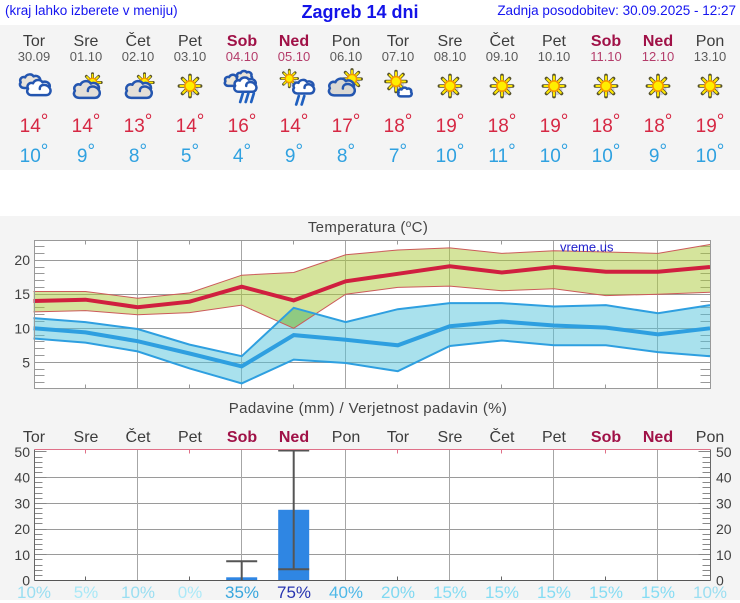 The width and height of the screenshot is (740, 603). Describe the element at coordinates (587, 247) in the screenshot. I see `svg-text: vreme.us` at that location.